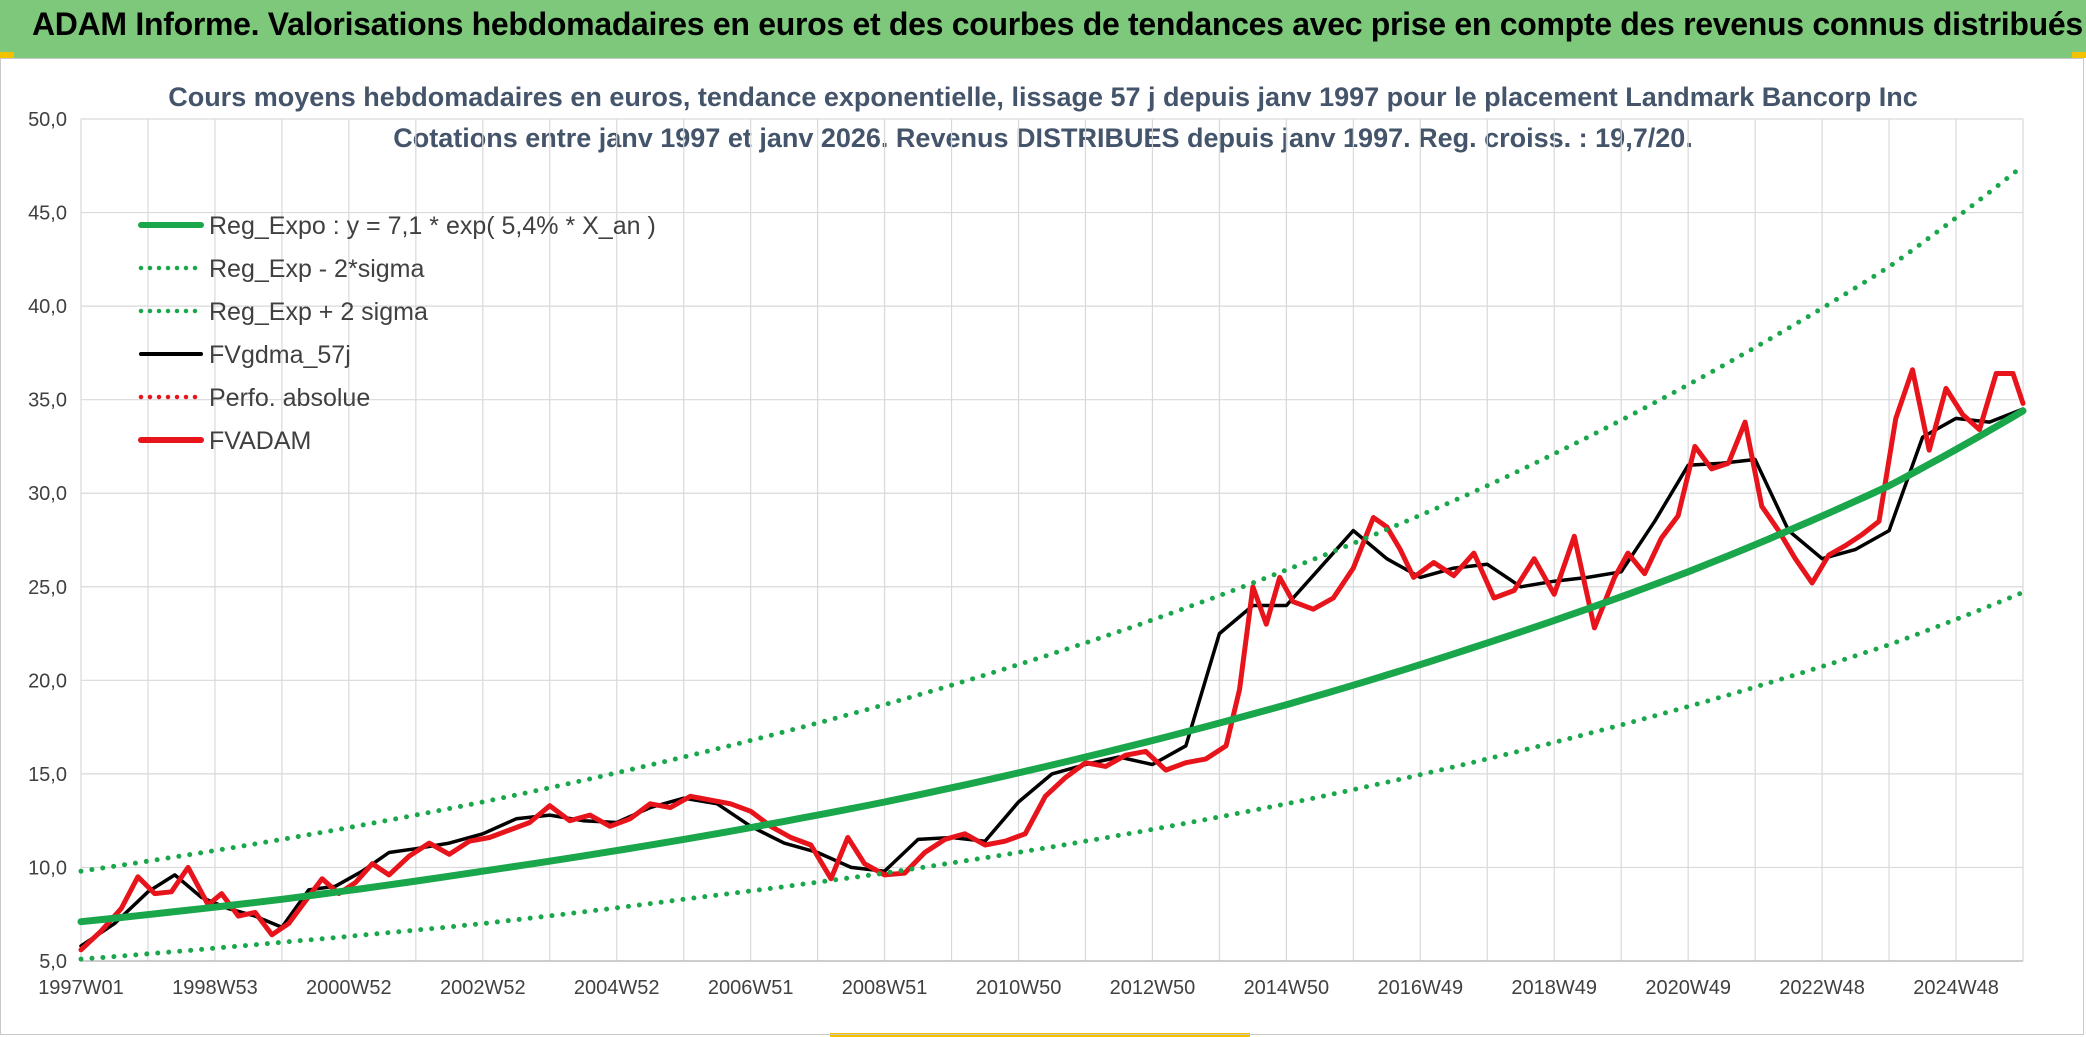 This screenshot has height=1037, width=2086. Describe the element at coordinates (1153, 988) in the screenshot. I see `x-tick-label: 2012W50` at that location.